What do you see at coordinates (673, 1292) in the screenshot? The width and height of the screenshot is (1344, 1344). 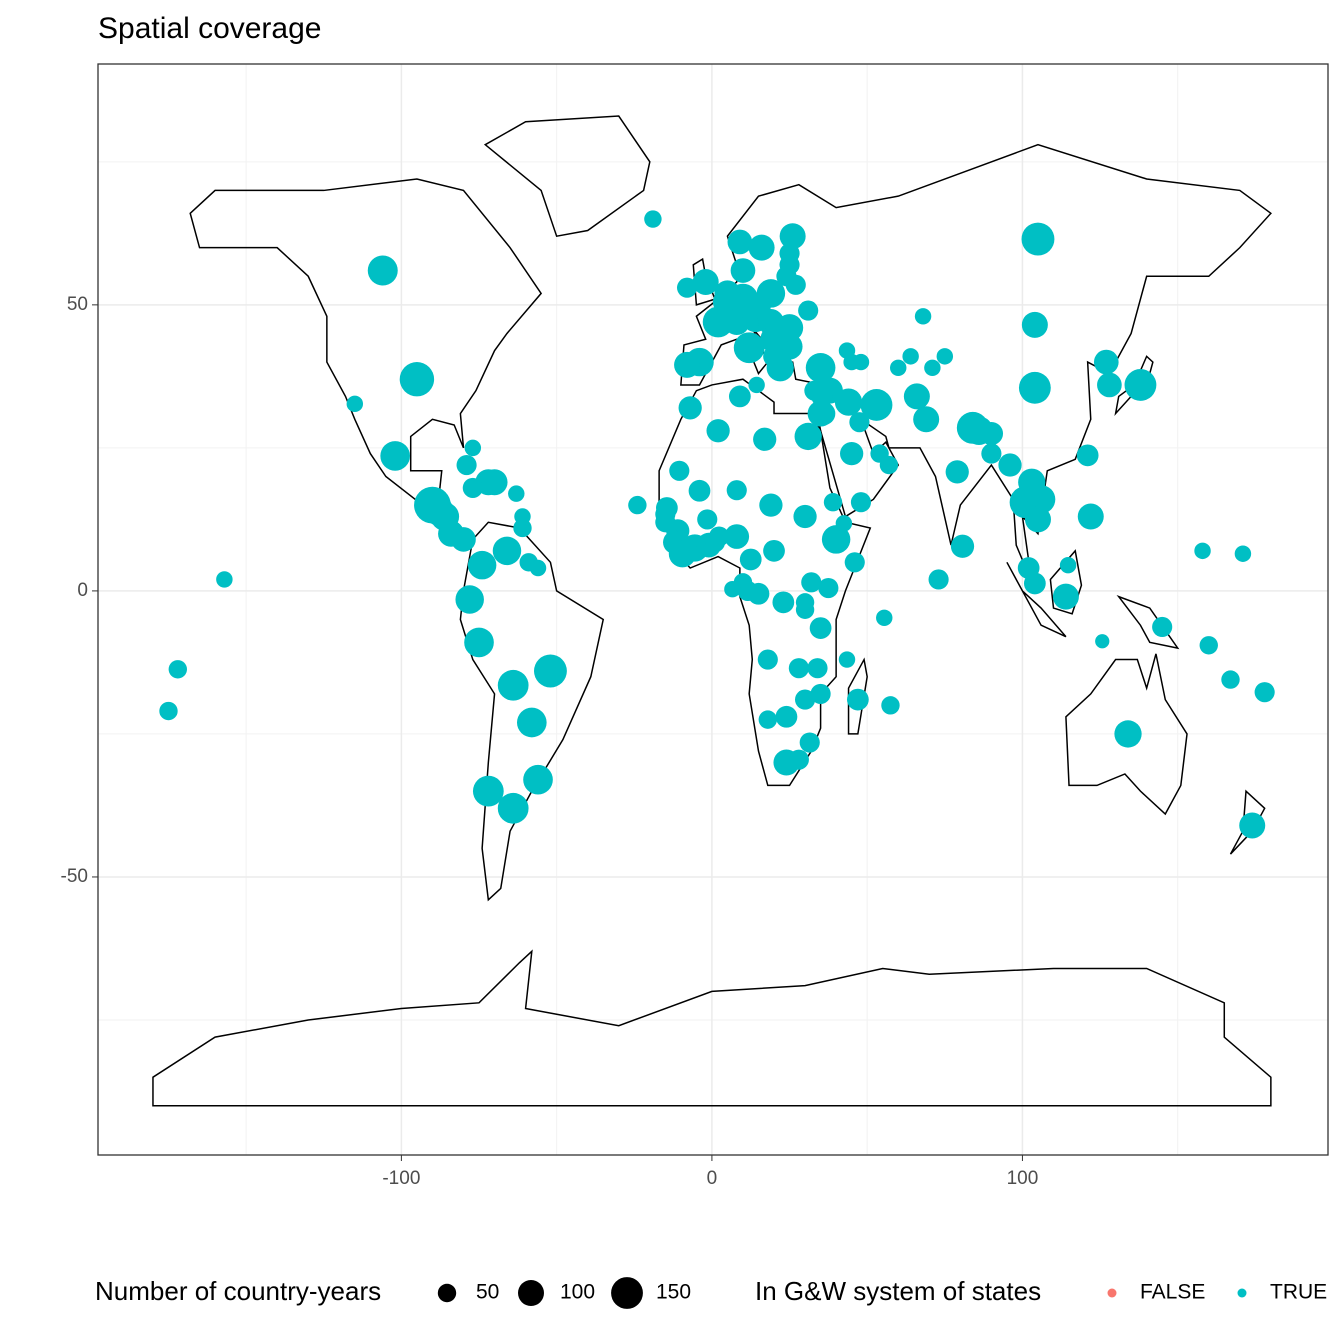 I see `size-legend-label: 150` at bounding box center [673, 1292].